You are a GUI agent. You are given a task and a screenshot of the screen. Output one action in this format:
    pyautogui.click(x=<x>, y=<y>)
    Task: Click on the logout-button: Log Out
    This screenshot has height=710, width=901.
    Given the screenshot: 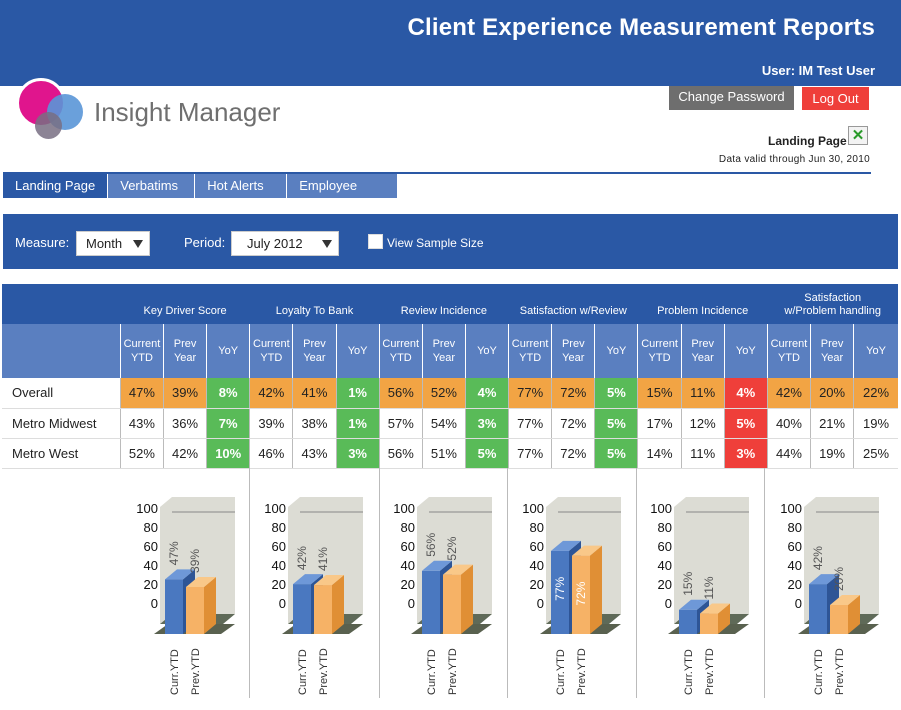 What is the action you would take?
    pyautogui.click(x=835, y=98)
    